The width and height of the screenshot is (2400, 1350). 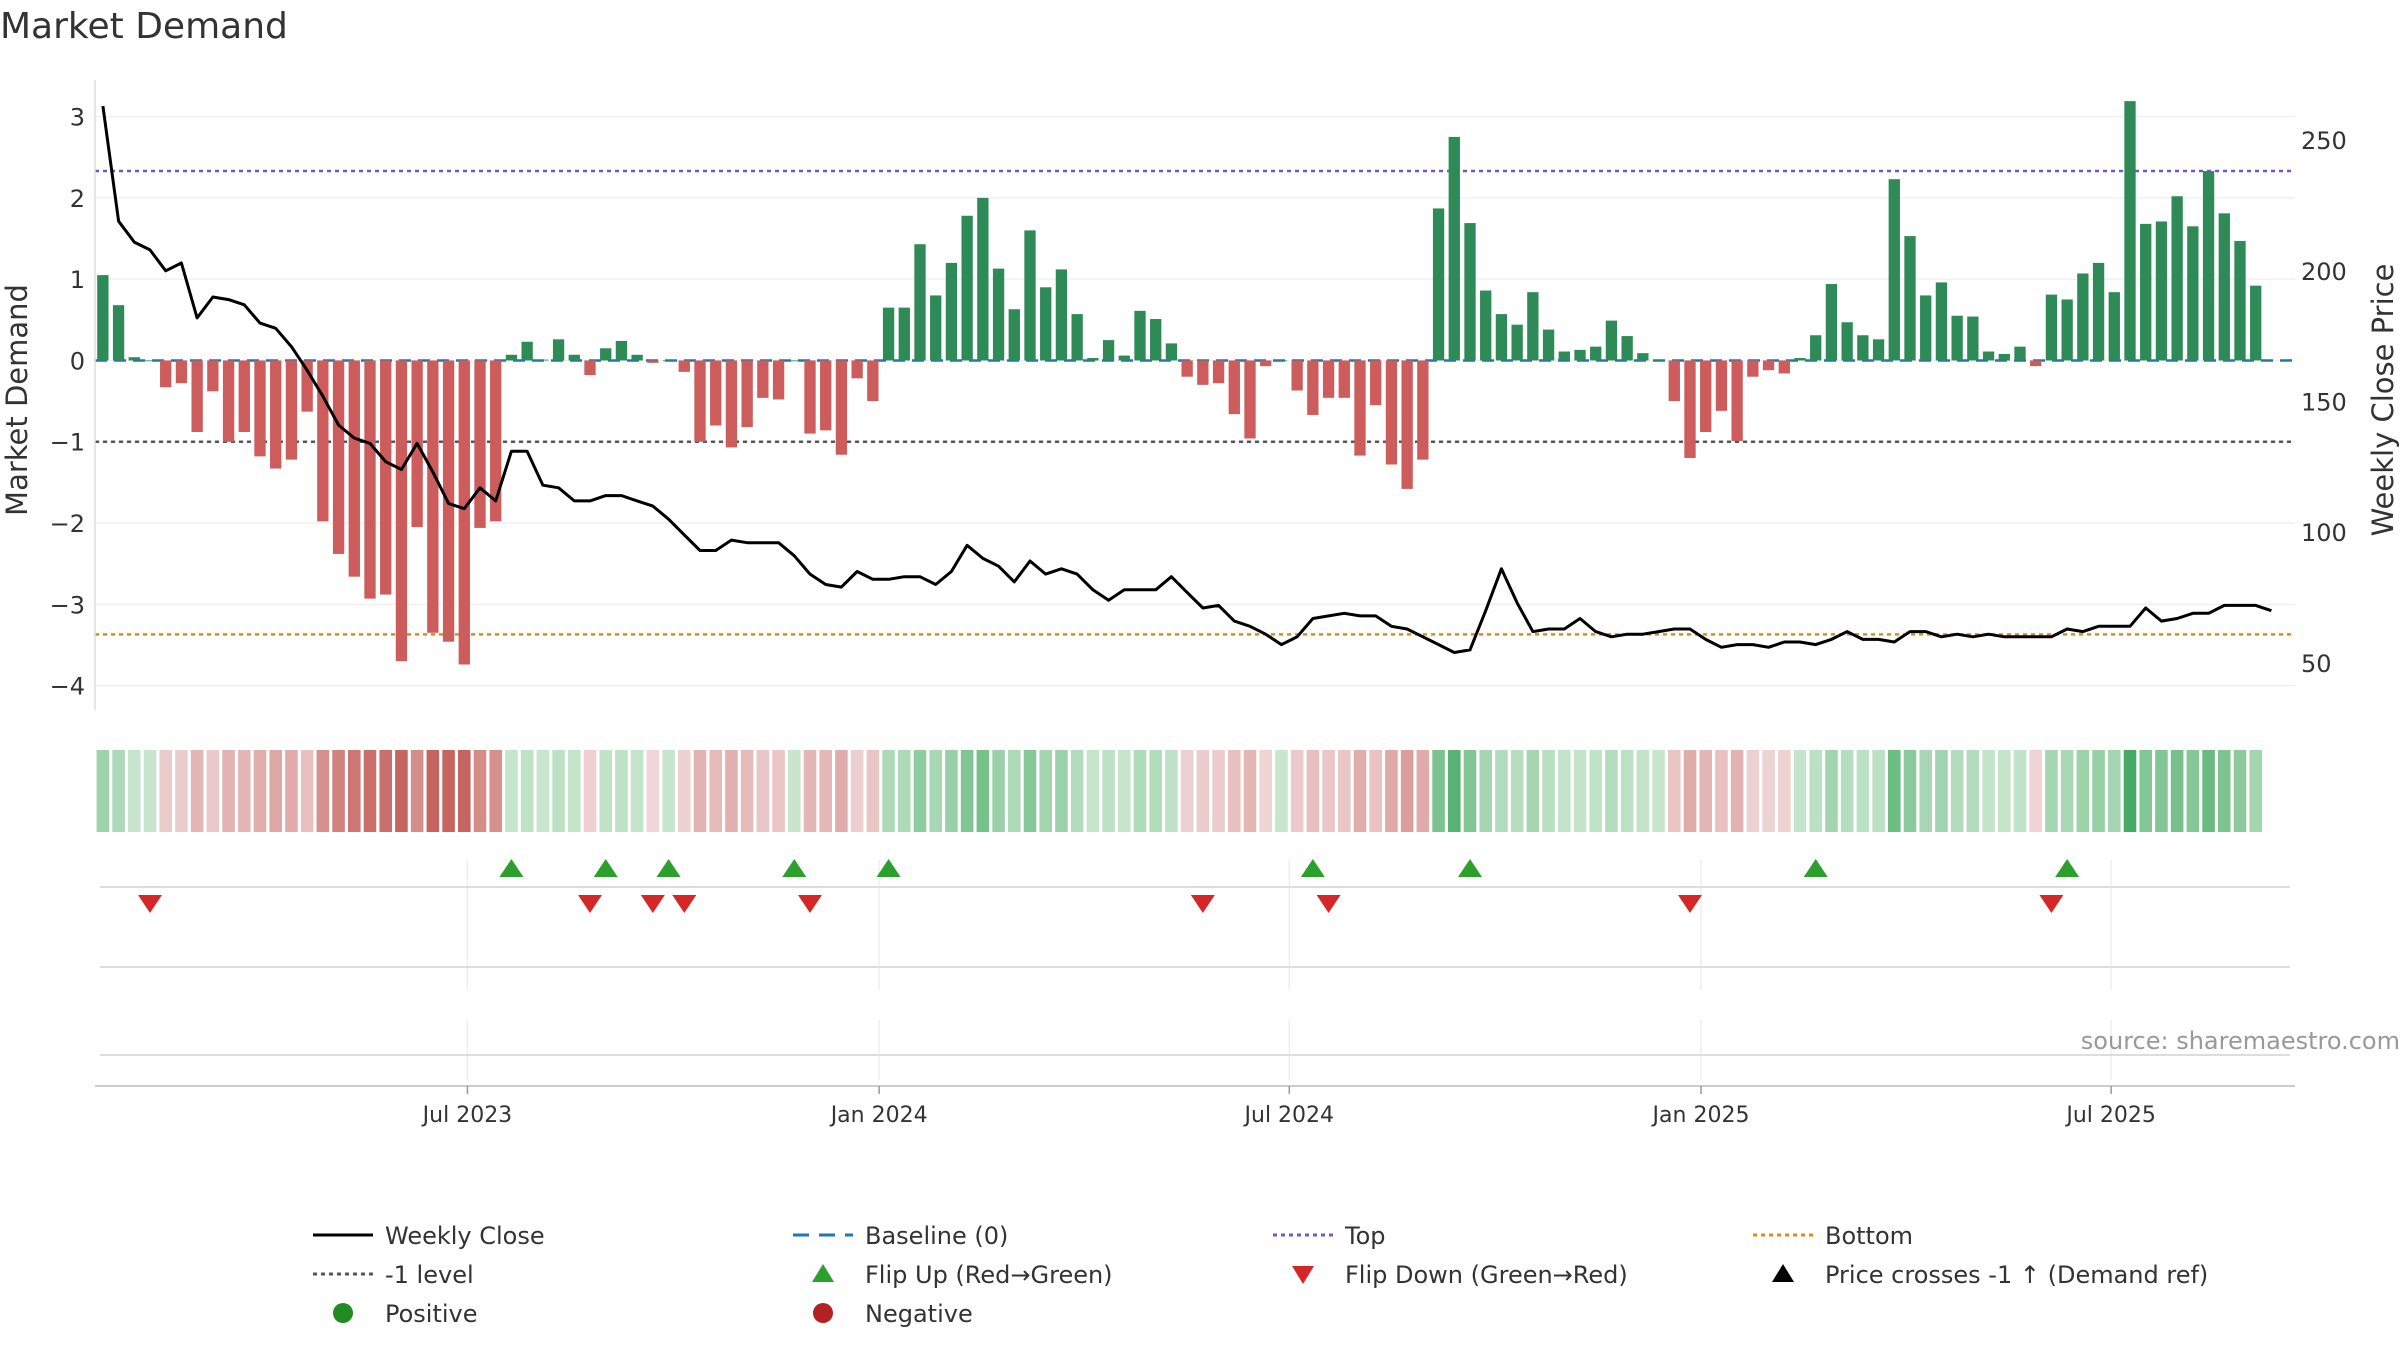 What do you see at coordinates (67, 687) in the screenshot?
I see `y-tick-label: −4` at bounding box center [67, 687].